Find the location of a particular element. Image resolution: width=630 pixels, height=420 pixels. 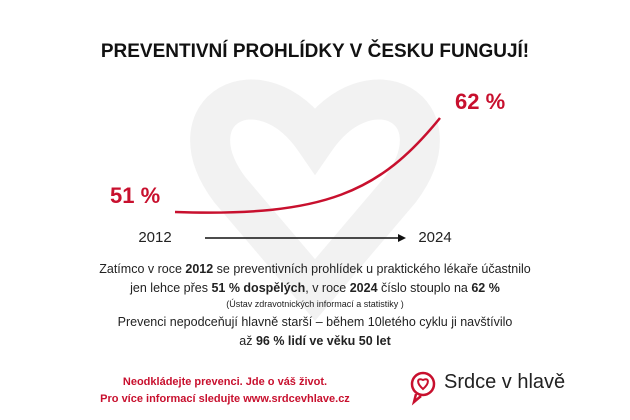

text-line: až 96 % lidí ve věku 50 let is located at coordinates (315, 341).